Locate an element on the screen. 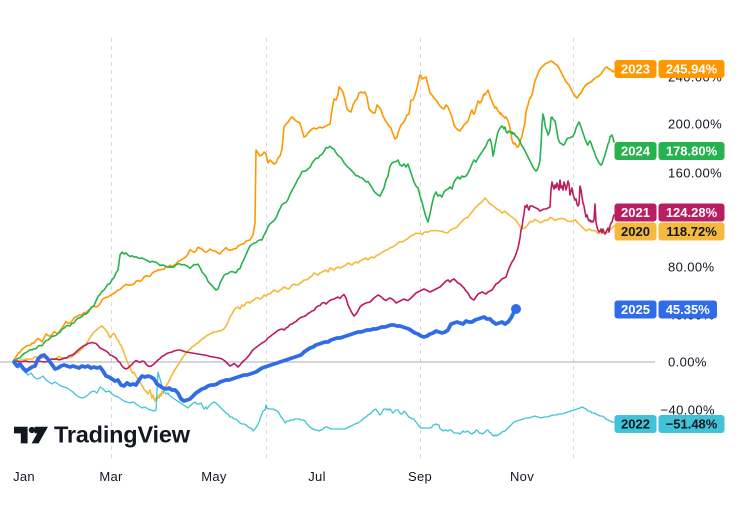  svg-text: 2023 is located at coordinates (635, 69).